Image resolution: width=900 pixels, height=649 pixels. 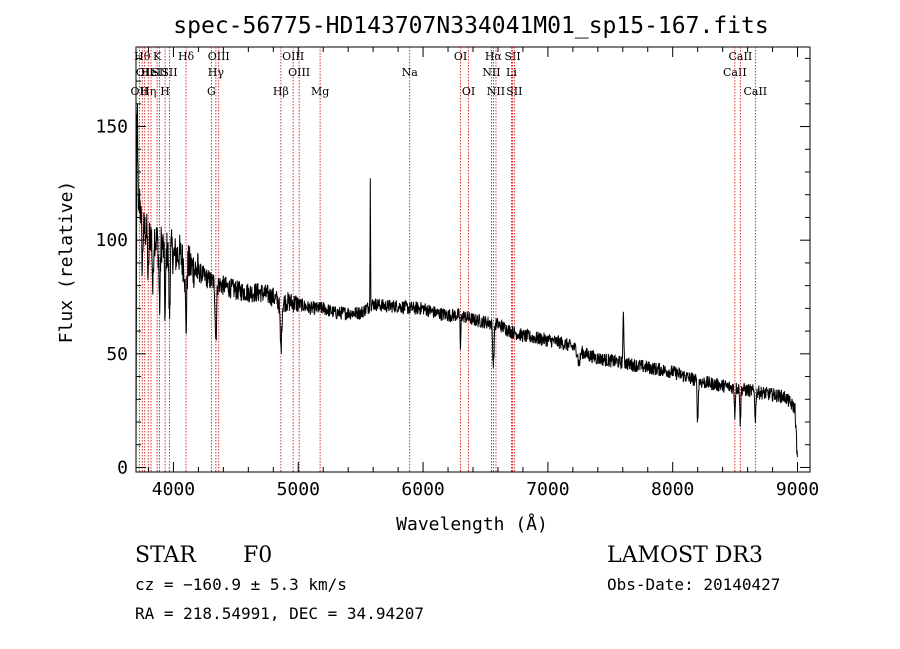 I want to click on x-tick-label: 7000, so click(x=547, y=489).